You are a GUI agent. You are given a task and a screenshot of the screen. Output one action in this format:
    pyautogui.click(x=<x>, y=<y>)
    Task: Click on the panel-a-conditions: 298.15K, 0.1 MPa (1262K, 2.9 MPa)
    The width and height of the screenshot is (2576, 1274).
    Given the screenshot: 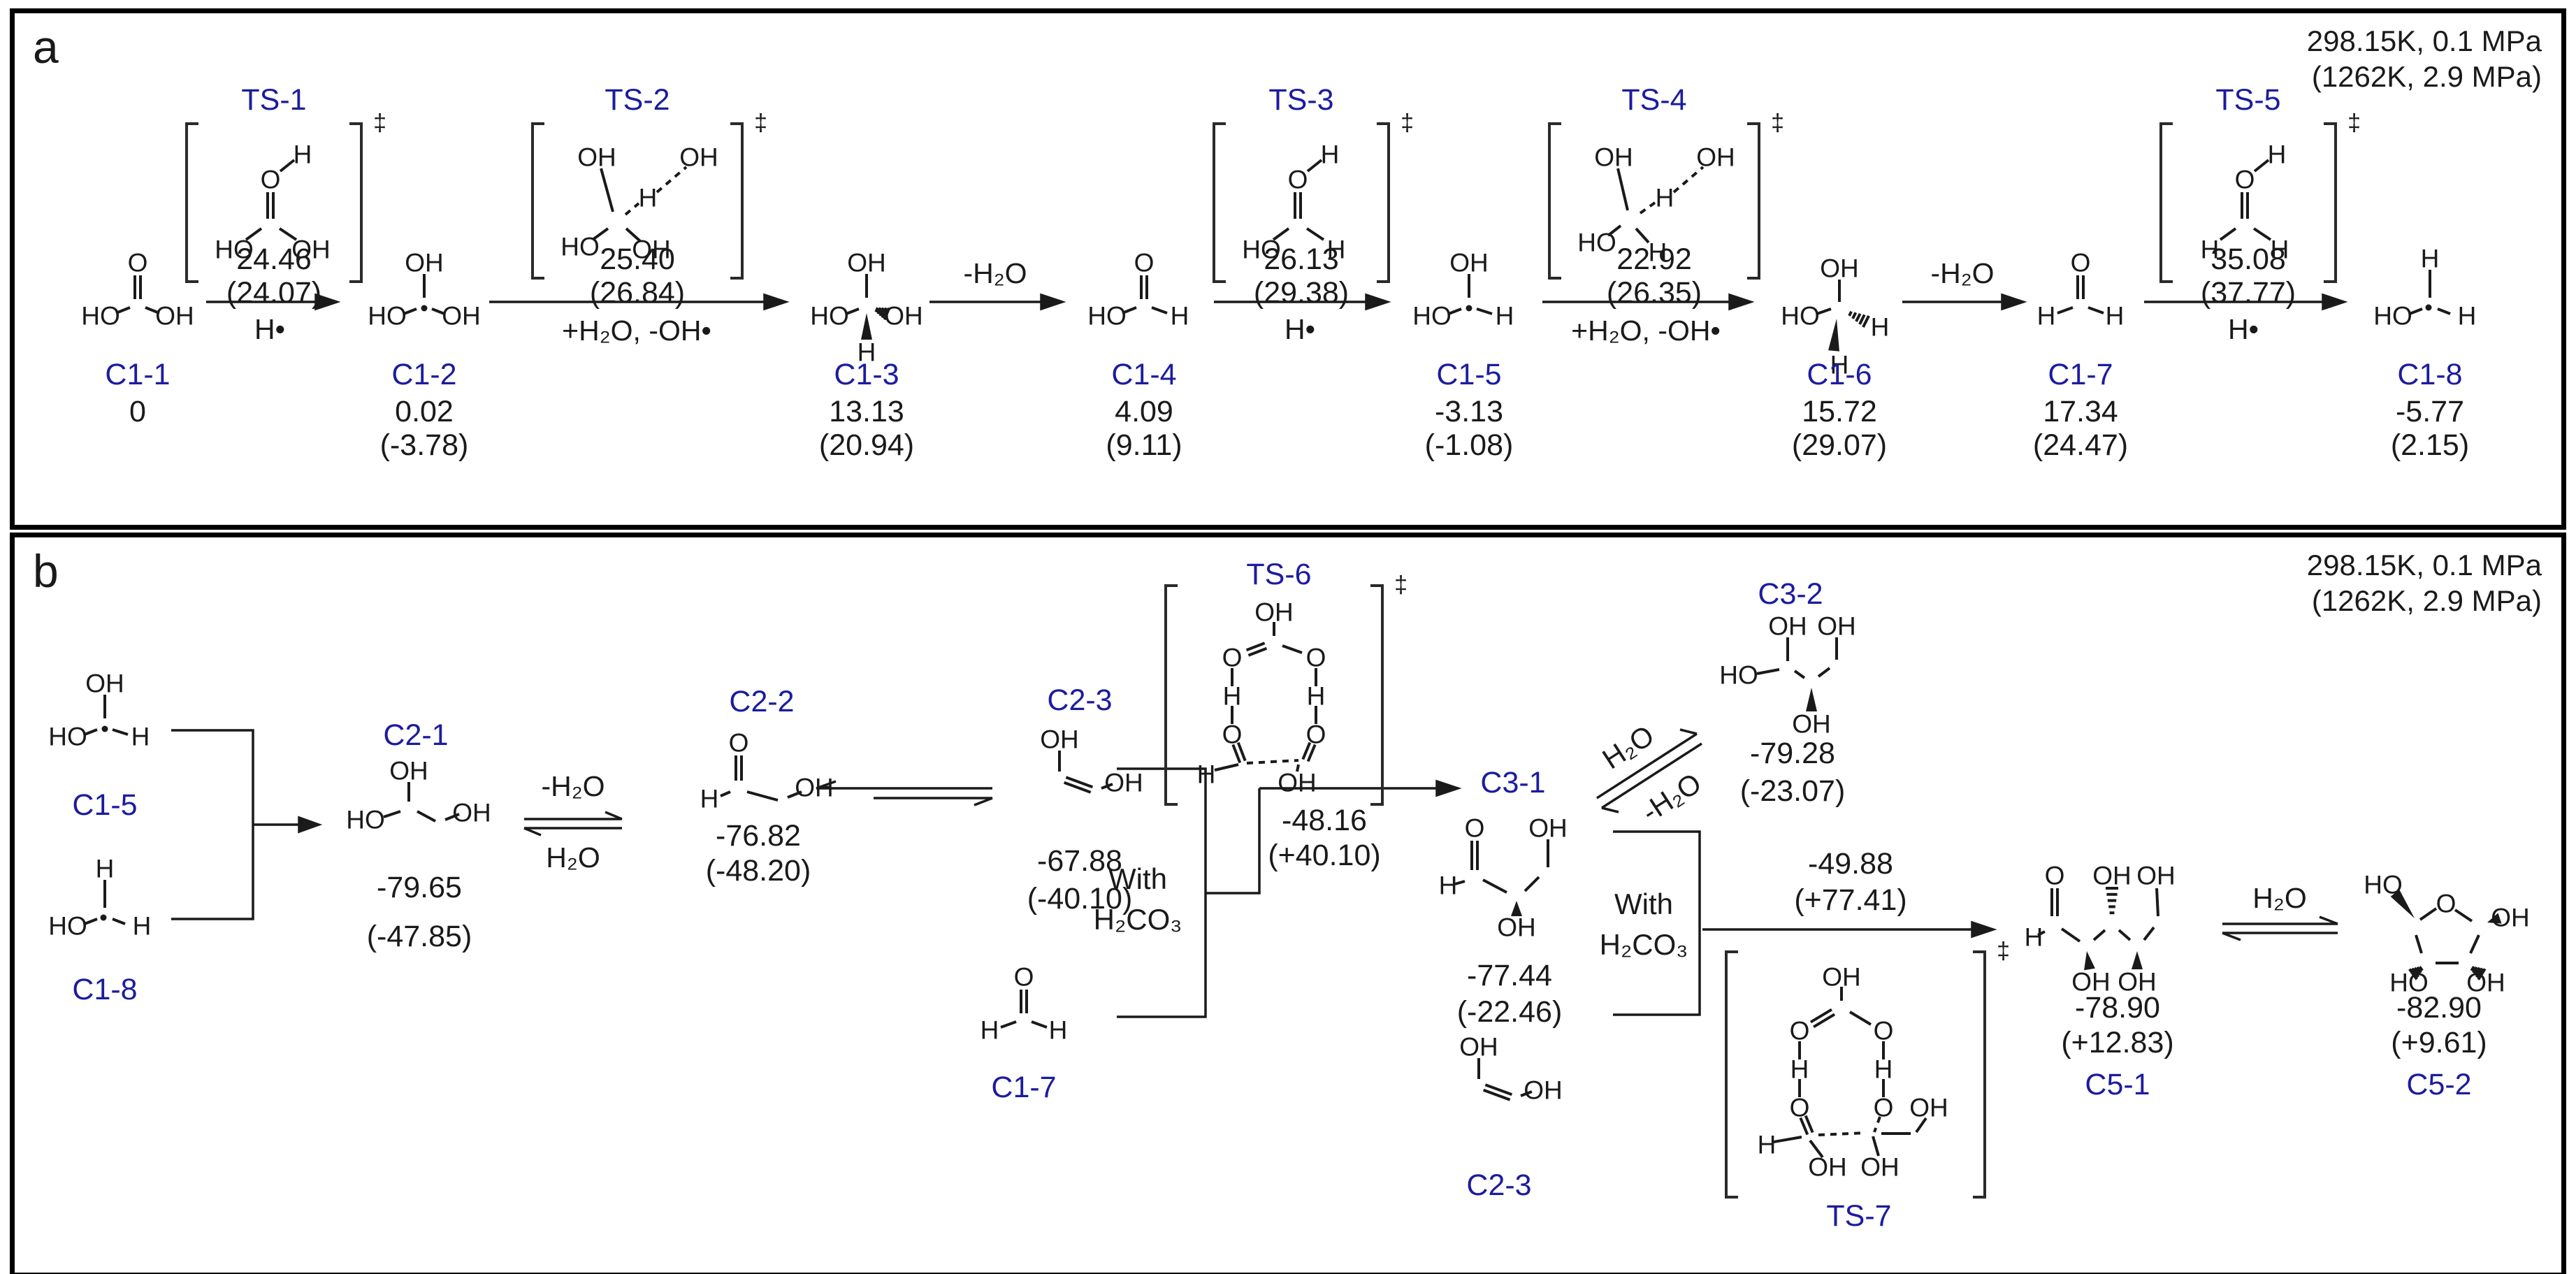 What is the action you would take?
    pyautogui.click(x=2424, y=58)
    